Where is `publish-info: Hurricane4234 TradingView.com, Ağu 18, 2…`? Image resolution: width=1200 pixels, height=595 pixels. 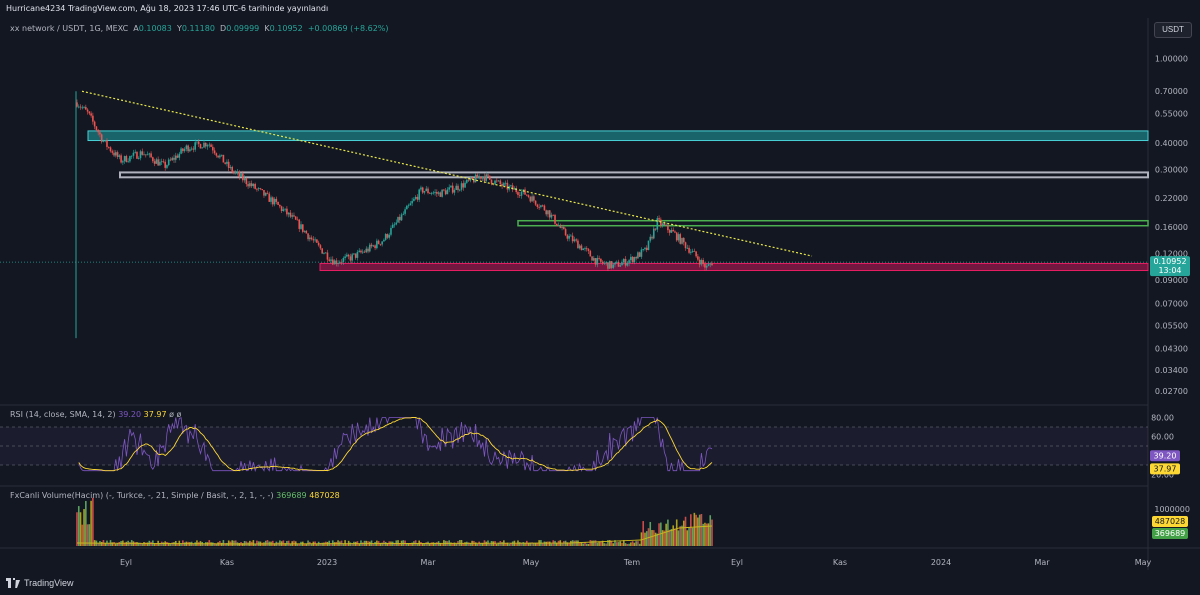
publish-info: Hurricane4234 TradingView.com, Ağu 18, 2… is located at coordinates (167, 8).